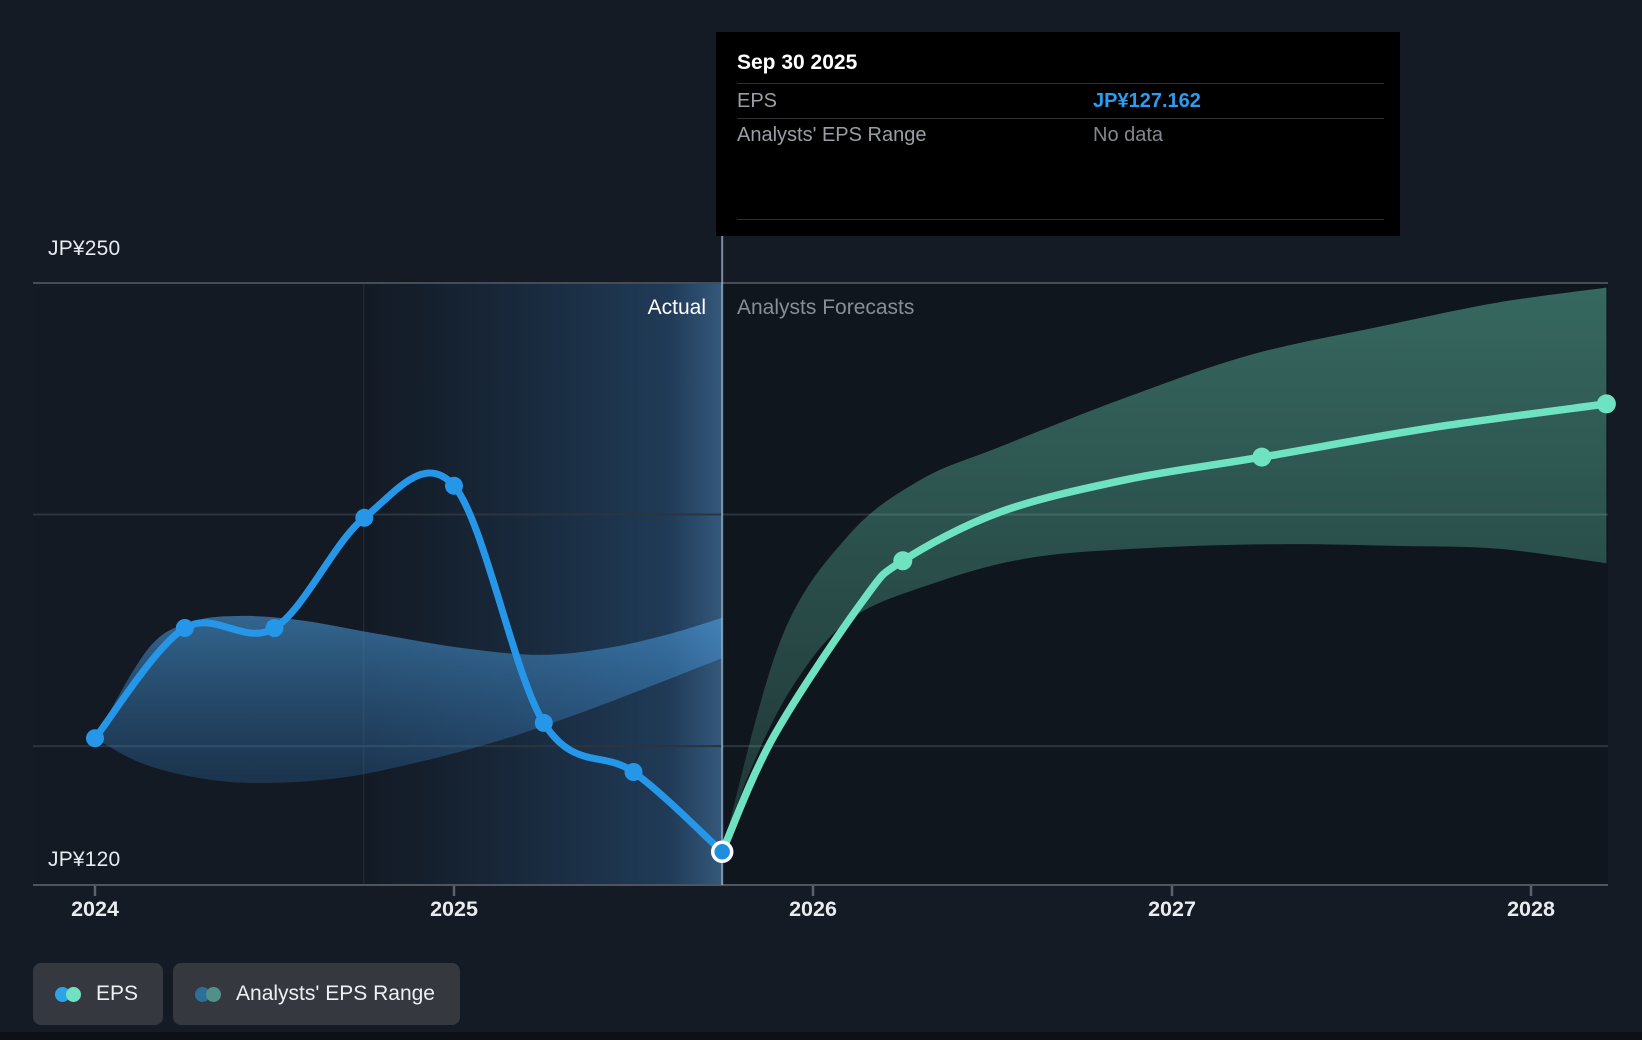 The image size is (1642, 1040). I want to click on x-axis-tick-label: 2025, so click(454, 909).